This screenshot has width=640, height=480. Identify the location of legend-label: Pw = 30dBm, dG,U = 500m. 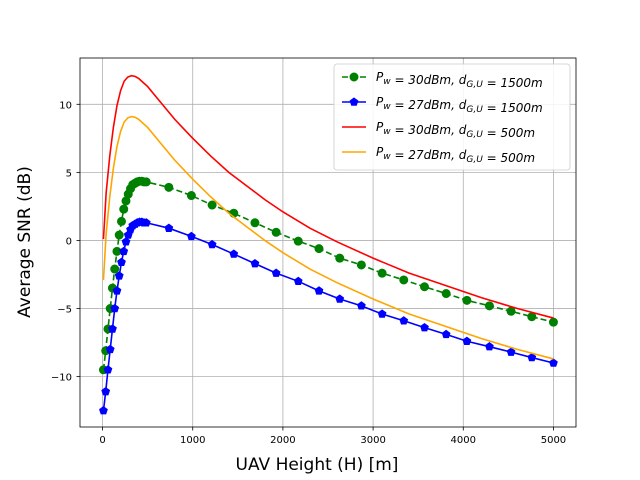
(455, 130).